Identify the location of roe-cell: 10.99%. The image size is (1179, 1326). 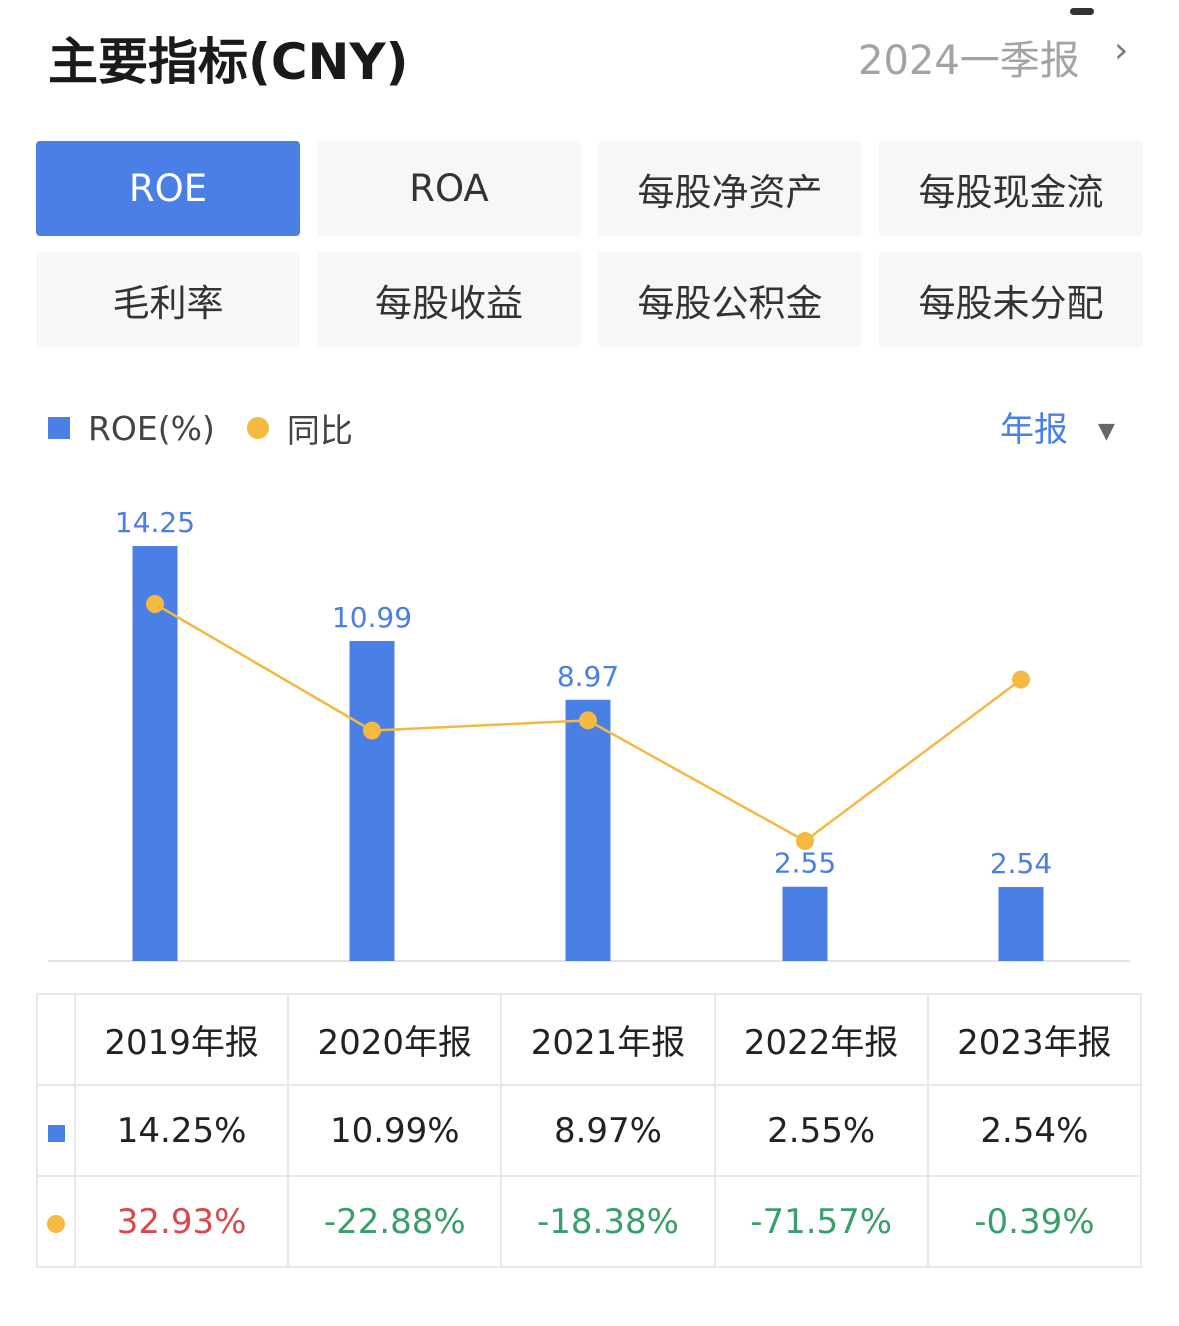
(395, 1130).